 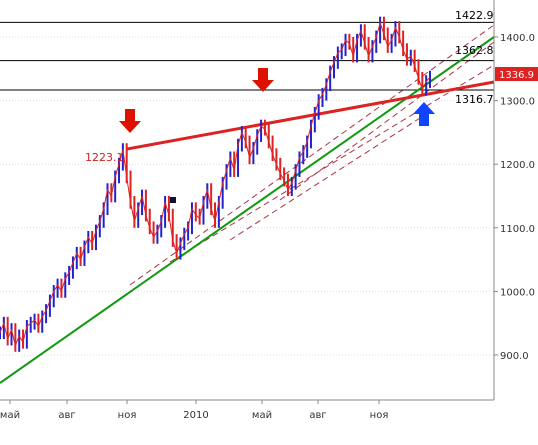 What do you see at coordinates (514, 197) in the screenshot?
I see `y-axis-ticks: 1400.0 1300.0 1200.0 1100.0 1000.0 900.0` at bounding box center [514, 197].